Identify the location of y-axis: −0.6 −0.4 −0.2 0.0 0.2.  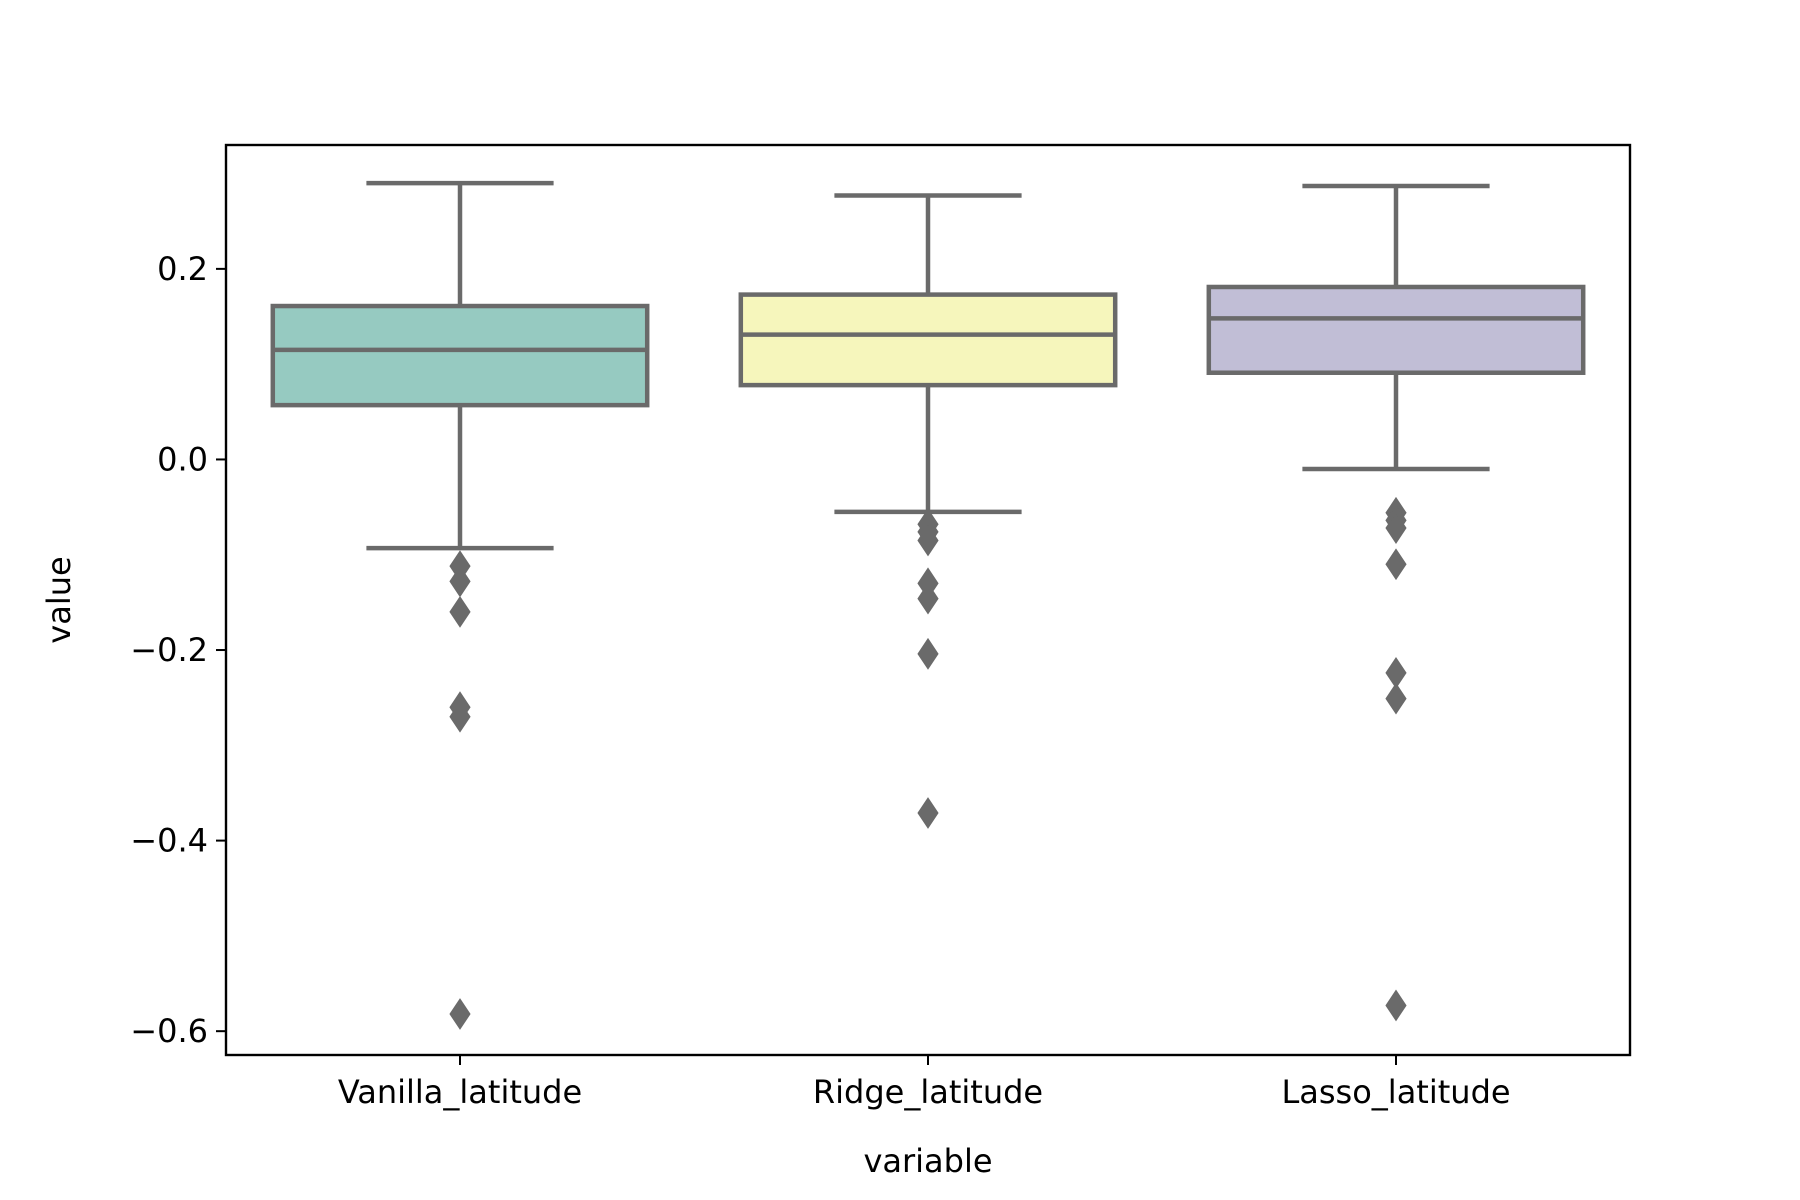
(178, 650).